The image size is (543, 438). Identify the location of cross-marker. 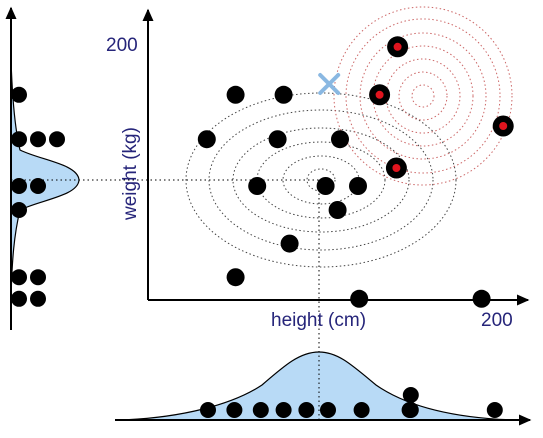
(329, 84).